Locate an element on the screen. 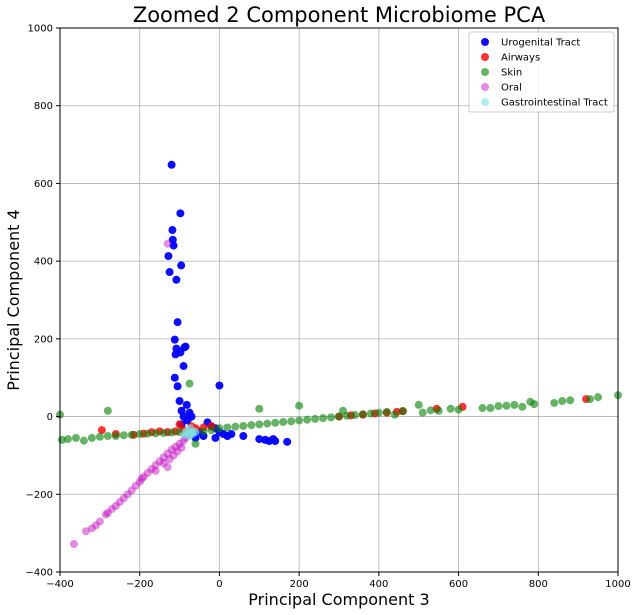 Image resolution: width=638 pixels, height=615 pixels. legend-label: Urogenital Tract is located at coordinates (540, 43).